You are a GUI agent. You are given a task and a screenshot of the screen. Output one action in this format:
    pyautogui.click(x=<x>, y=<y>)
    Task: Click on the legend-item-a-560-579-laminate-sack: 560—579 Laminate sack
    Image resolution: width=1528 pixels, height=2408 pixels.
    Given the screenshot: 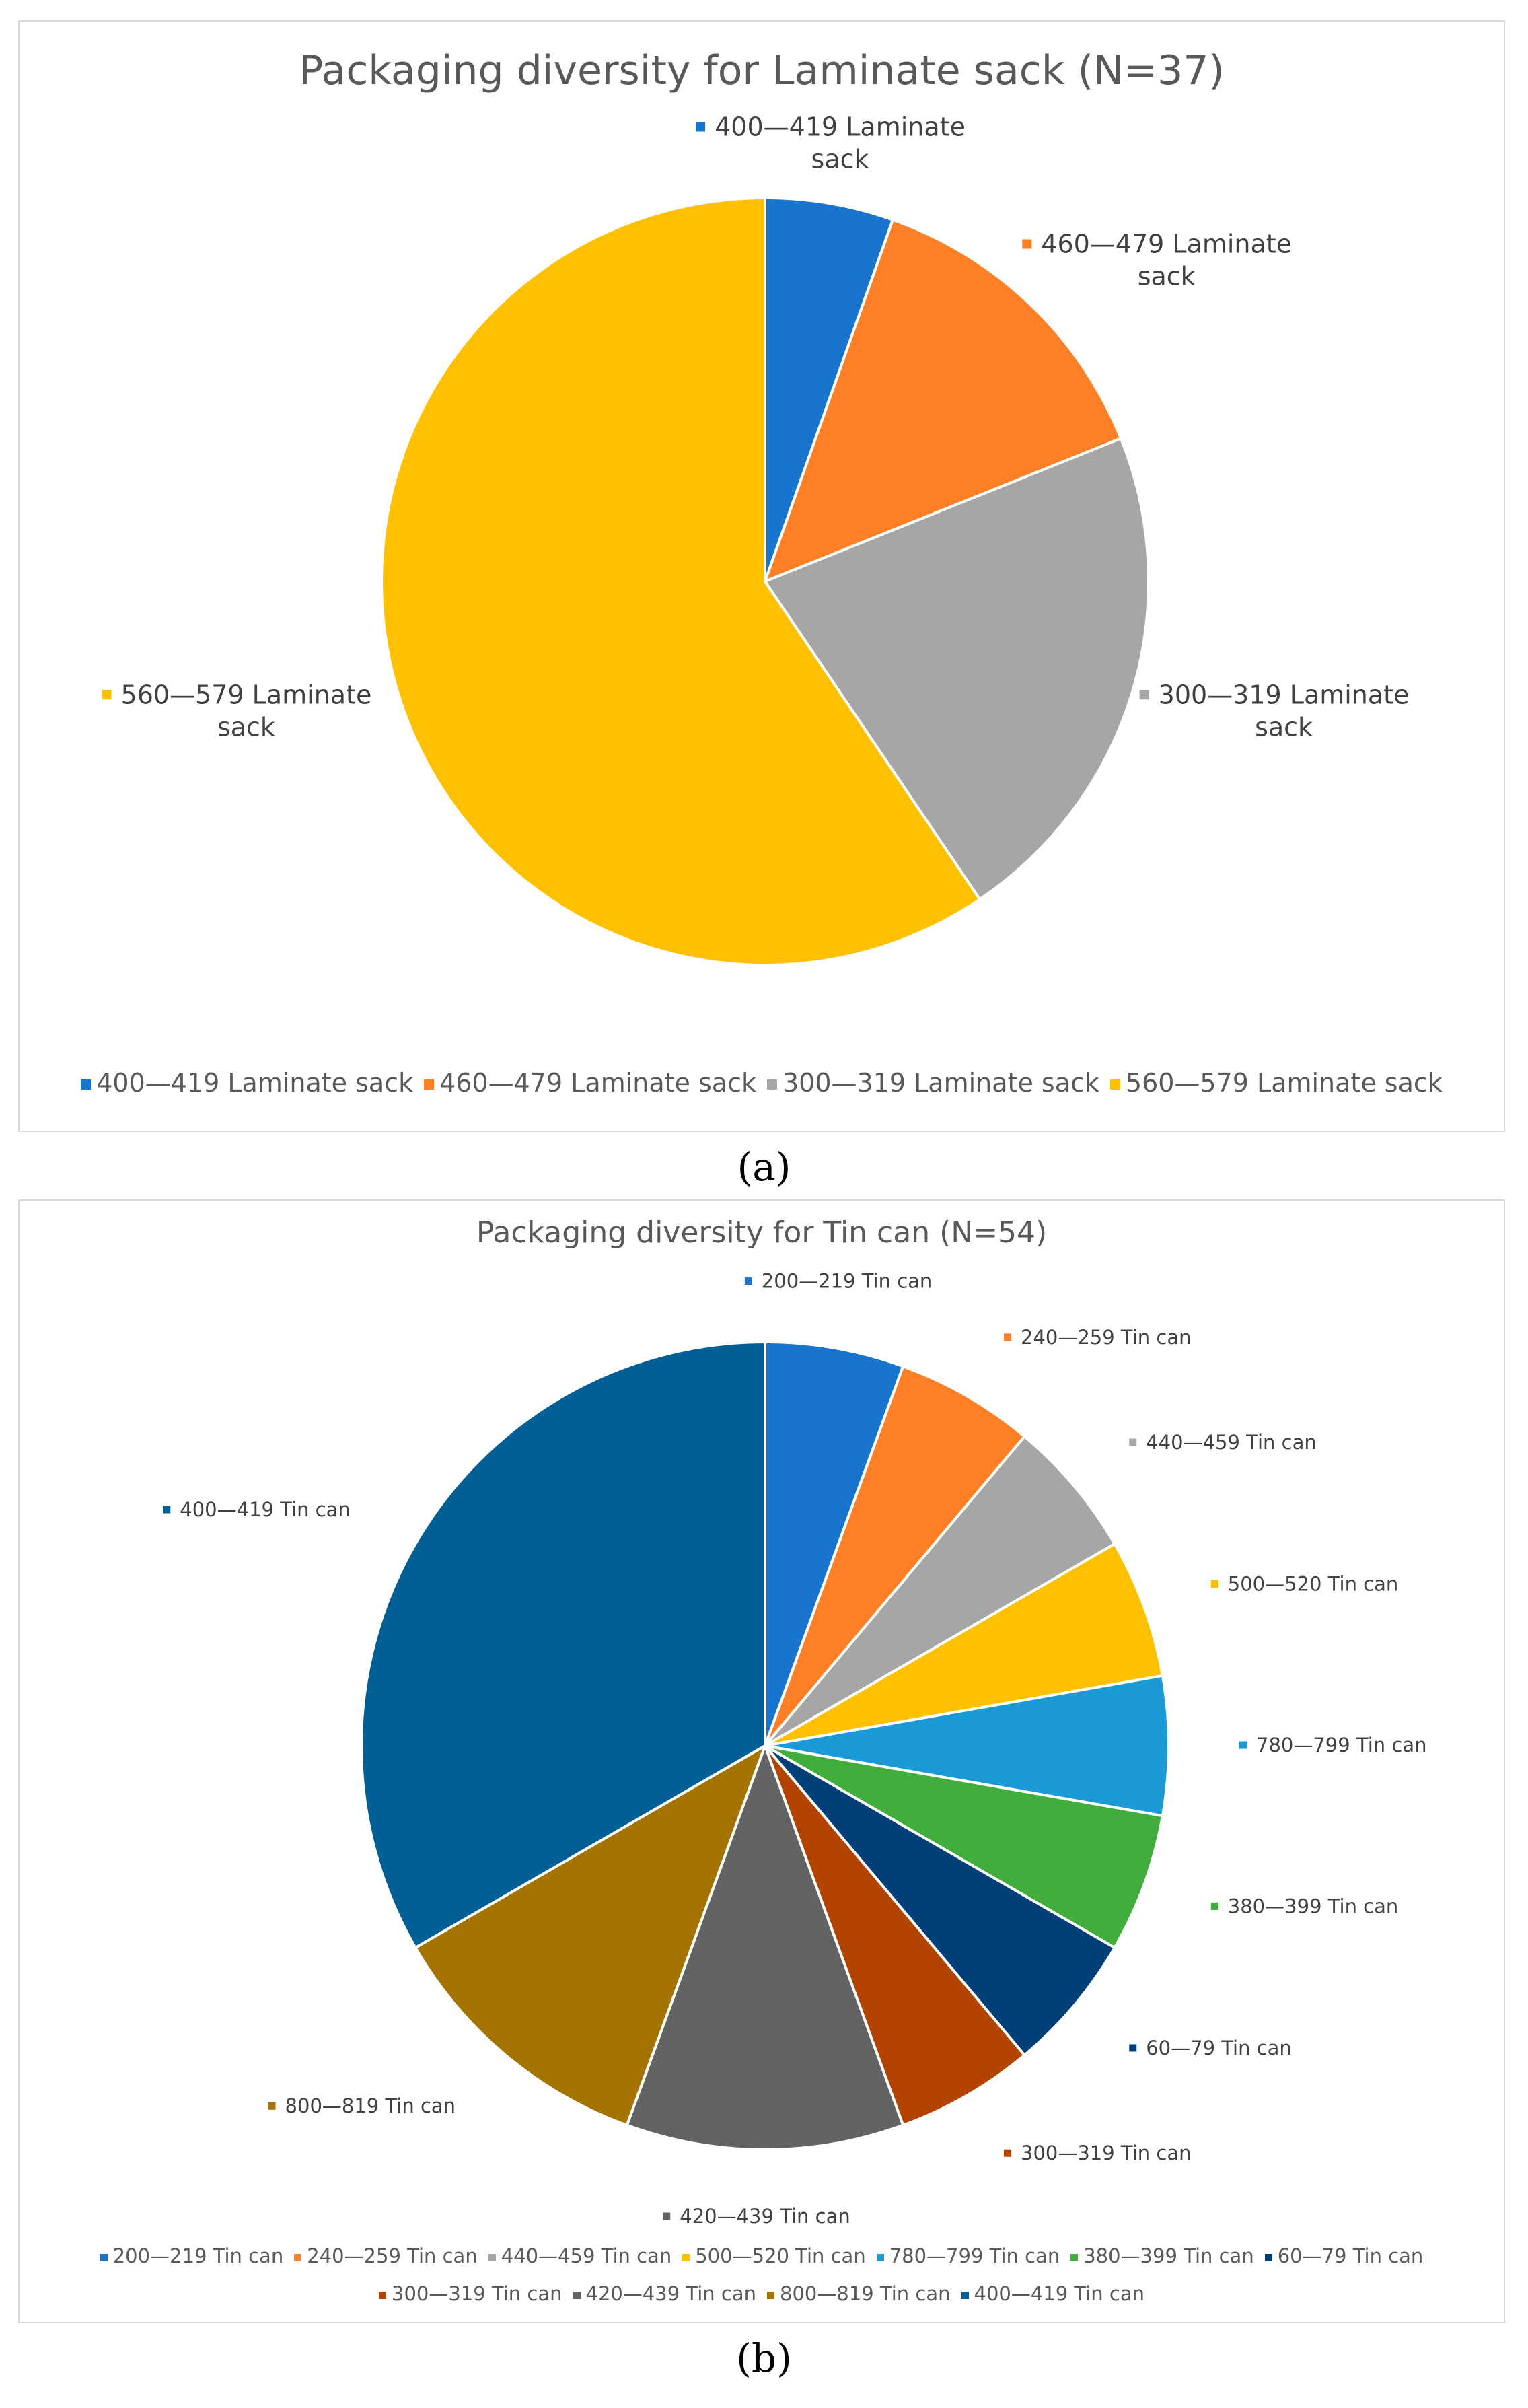 What is the action you would take?
    pyautogui.click(x=1276, y=1083)
    